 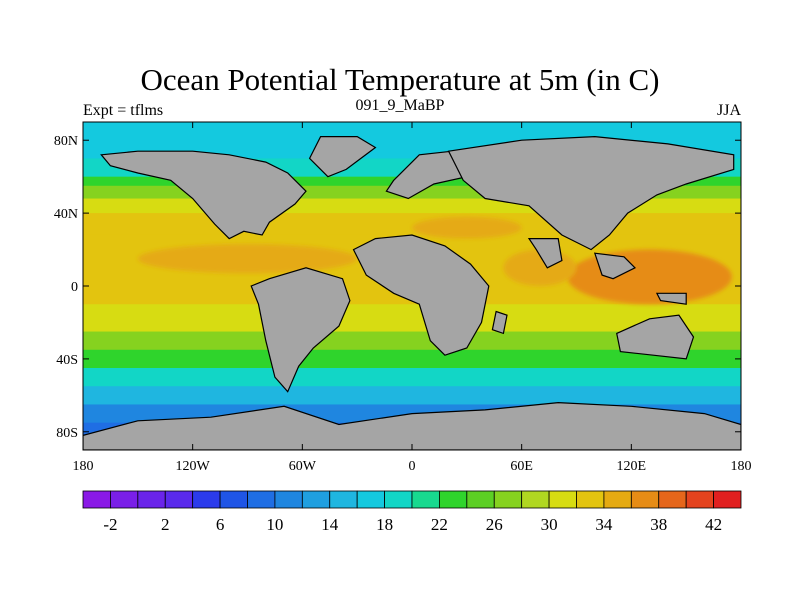 I want to click on land-greenland, so click(x=342, y=157).